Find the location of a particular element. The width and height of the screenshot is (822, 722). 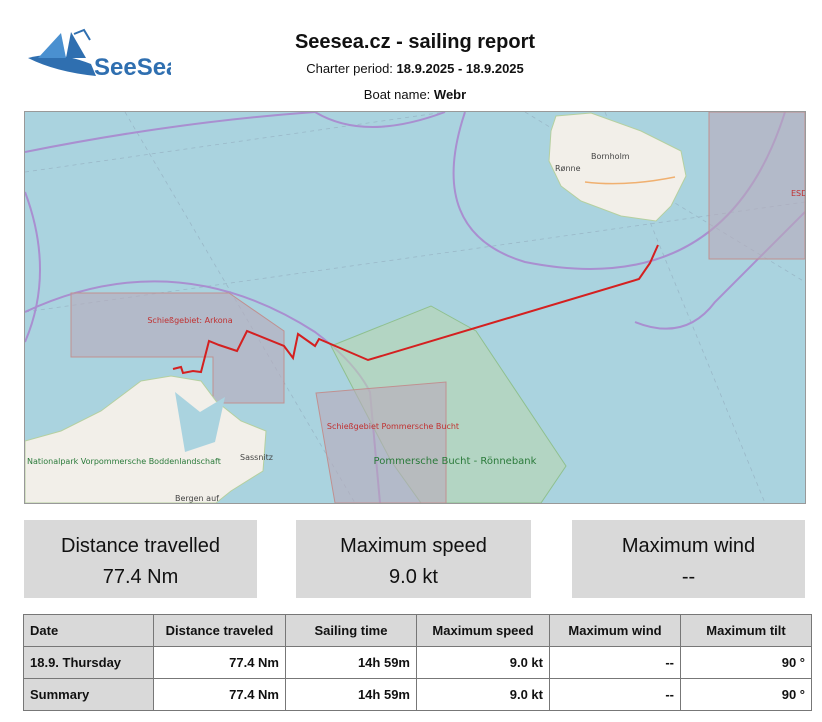

value: -- is located at coordinates (688, 577).